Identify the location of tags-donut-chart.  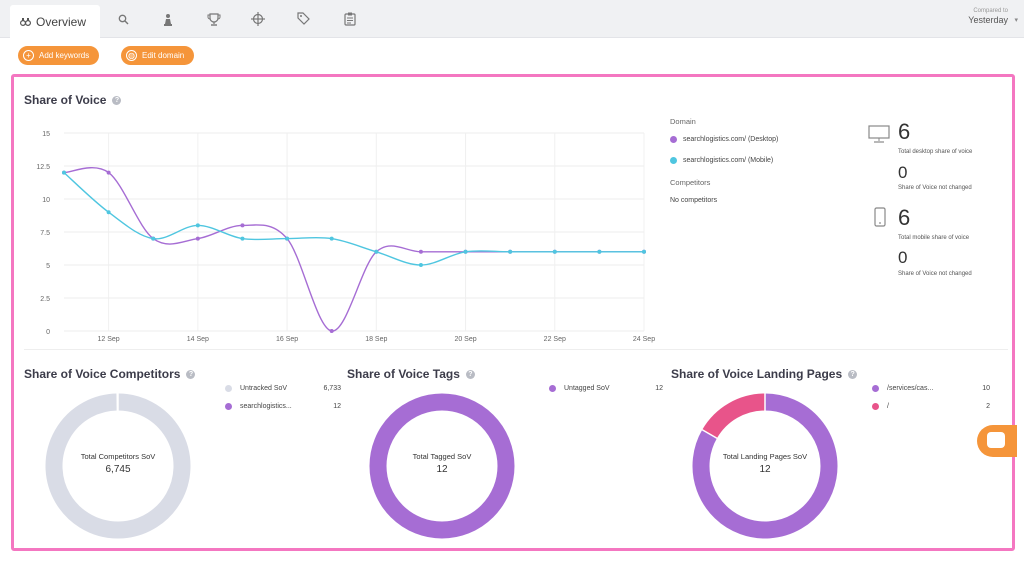
(442, 466).